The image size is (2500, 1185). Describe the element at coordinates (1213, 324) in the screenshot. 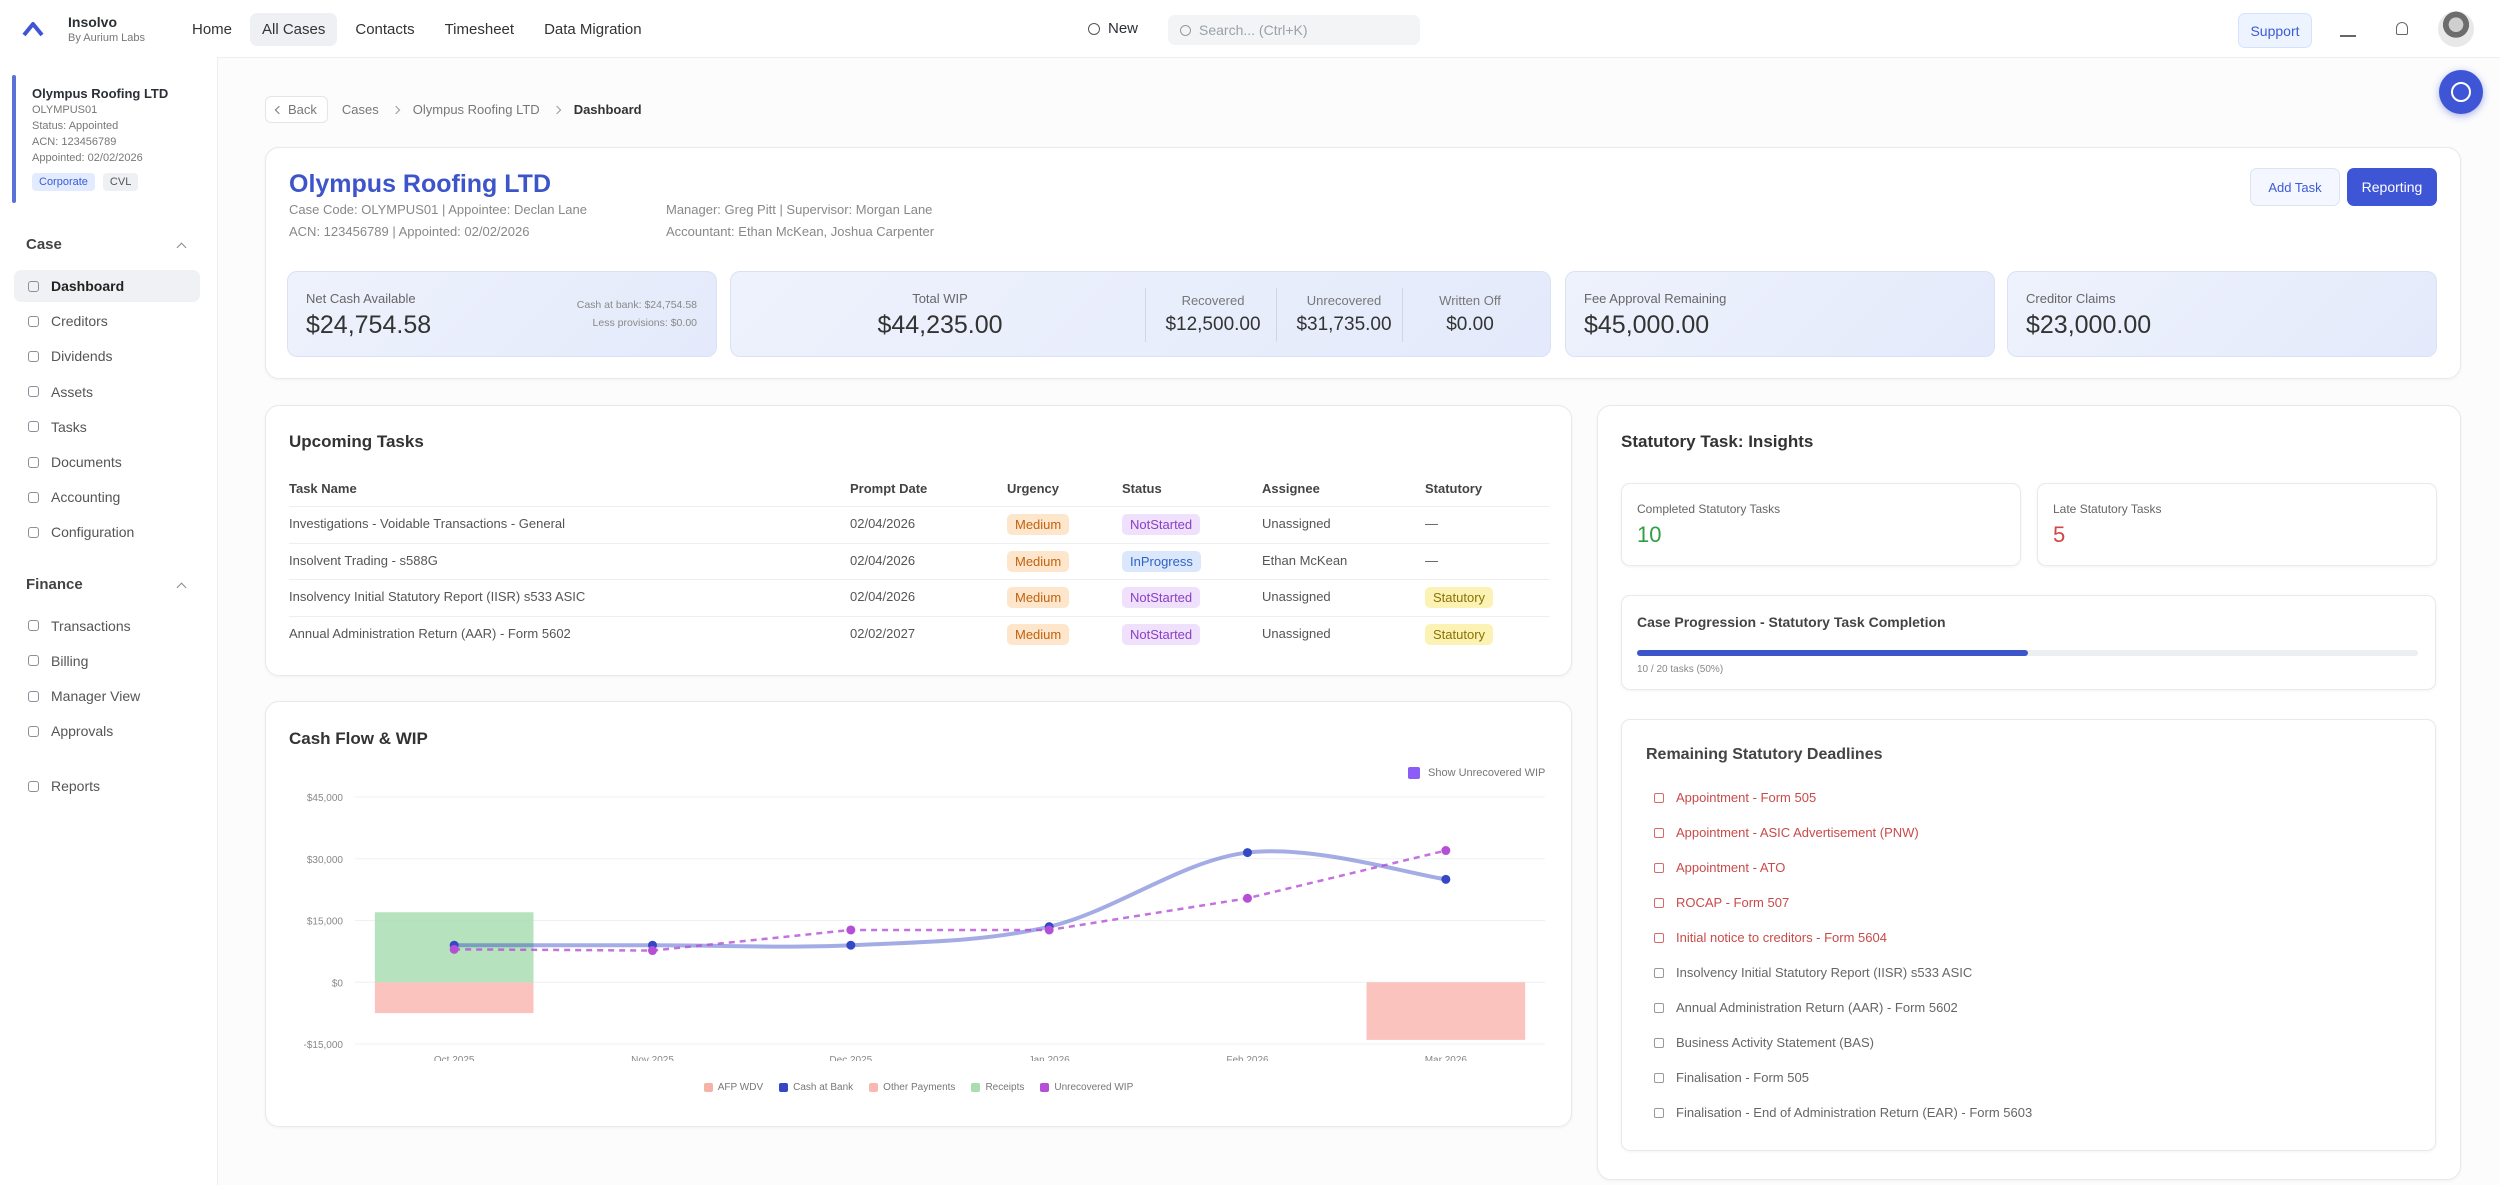

I see `stat-subvalue: $12,500.00` at that location.